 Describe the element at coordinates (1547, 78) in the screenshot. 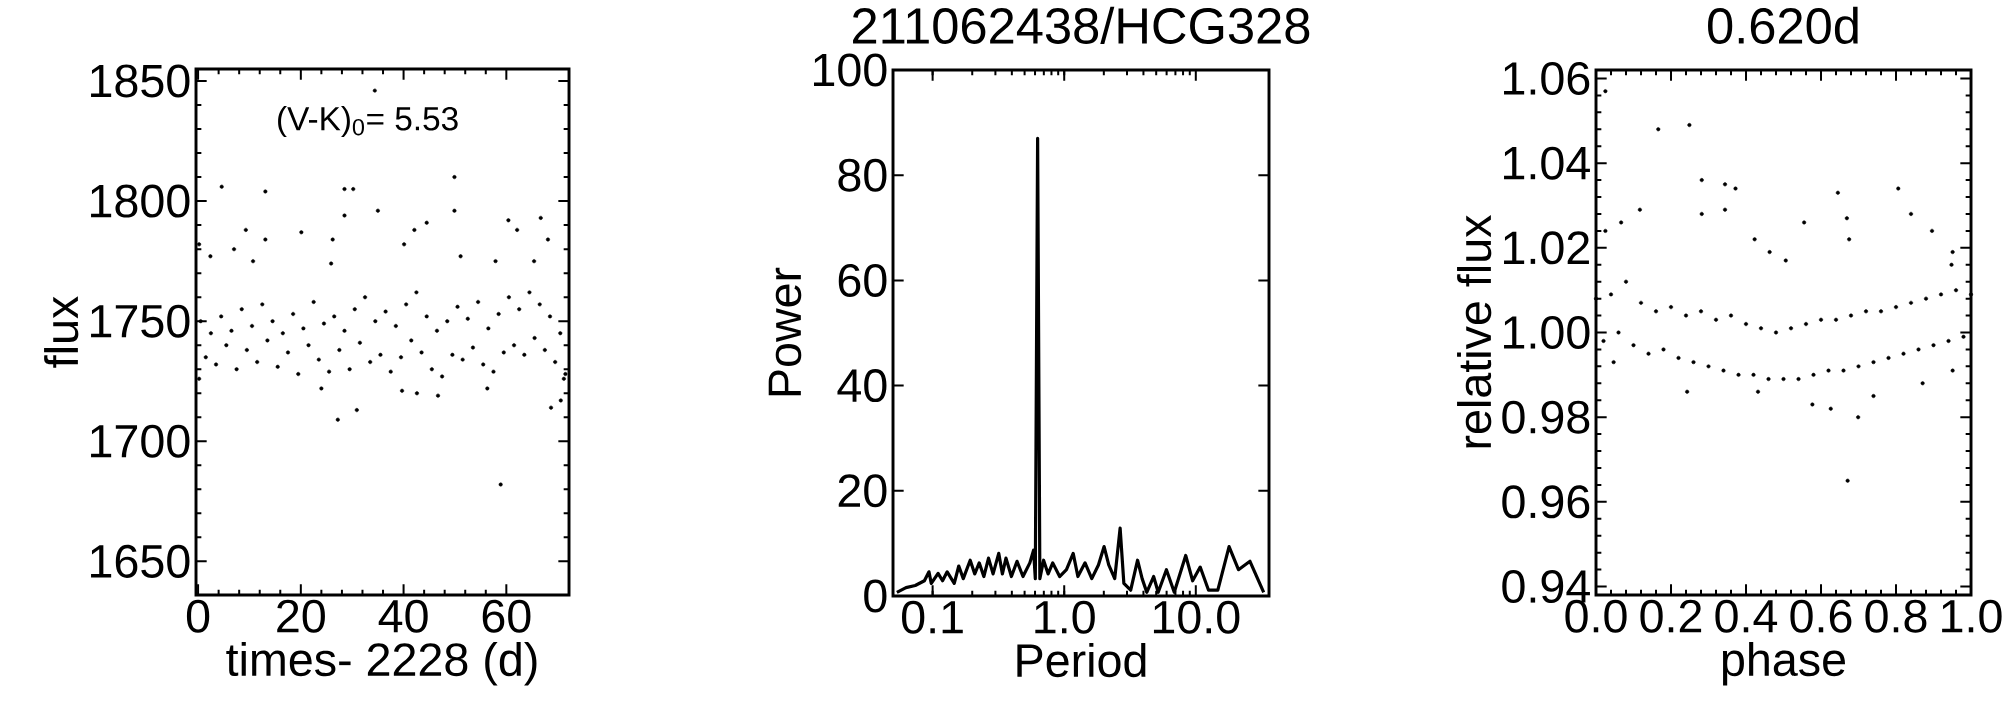

I see `y-tick-label: 1.06` at that location.